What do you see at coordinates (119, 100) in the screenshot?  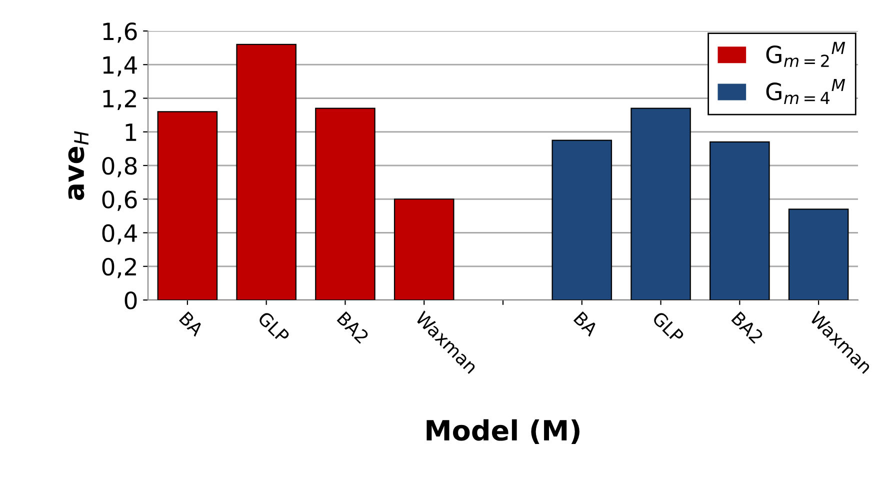 I see `y-tick-label: 1,2` at bounding box center [119, 100].